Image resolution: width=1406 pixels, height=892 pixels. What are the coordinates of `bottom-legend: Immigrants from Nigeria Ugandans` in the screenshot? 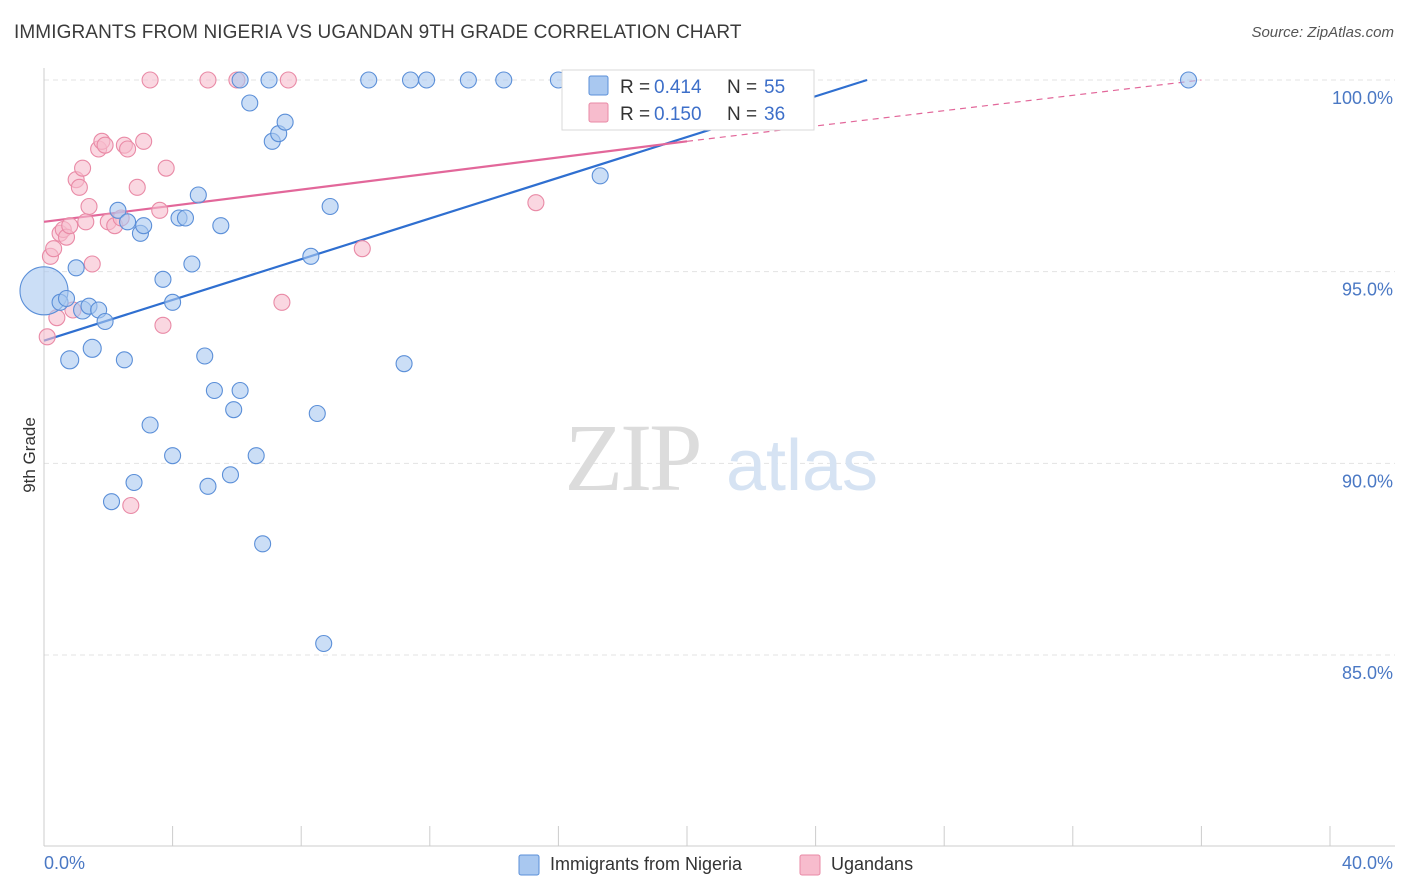 It's located at (715, 865).